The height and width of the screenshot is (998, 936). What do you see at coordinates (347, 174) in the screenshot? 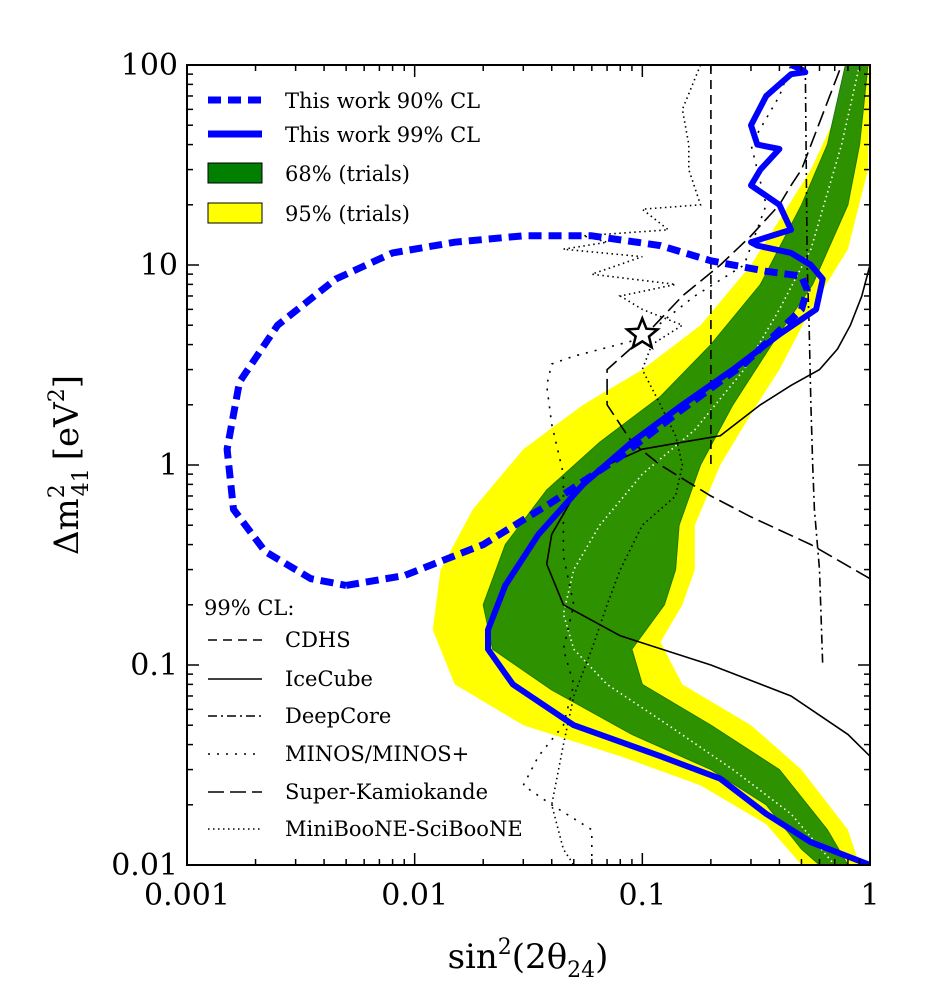
I see `legend-label-68: 68% (trials)` at bounding box center [347, 174].